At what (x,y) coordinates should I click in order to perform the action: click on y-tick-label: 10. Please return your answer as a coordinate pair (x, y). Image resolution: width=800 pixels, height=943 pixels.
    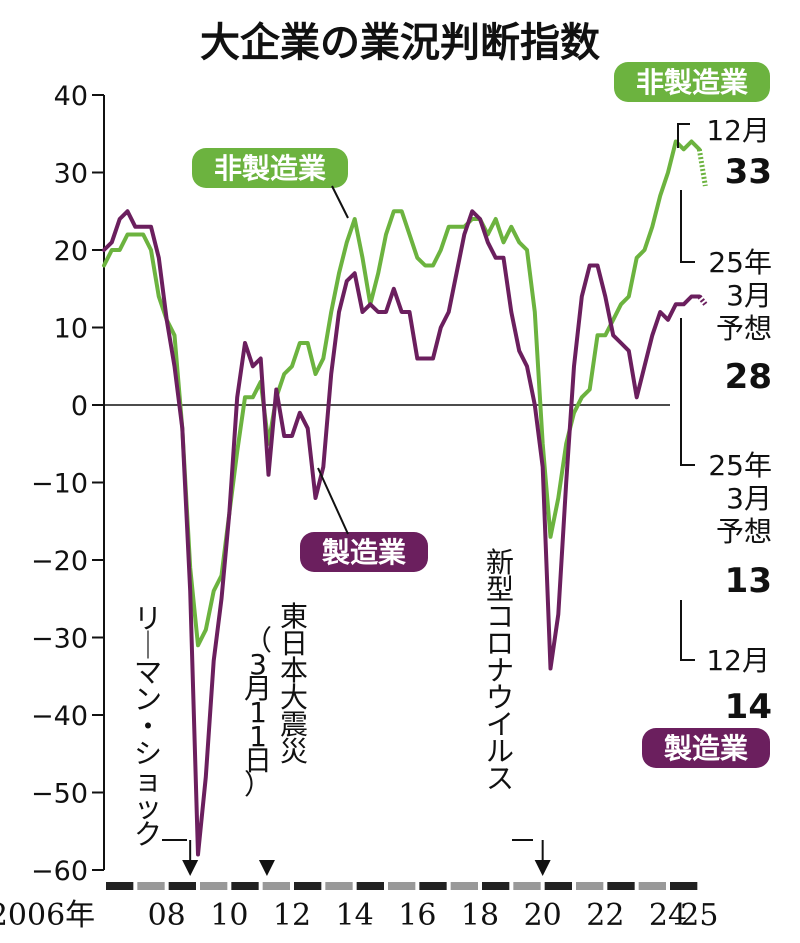
    Looking at the image, I should click on (71, 329).